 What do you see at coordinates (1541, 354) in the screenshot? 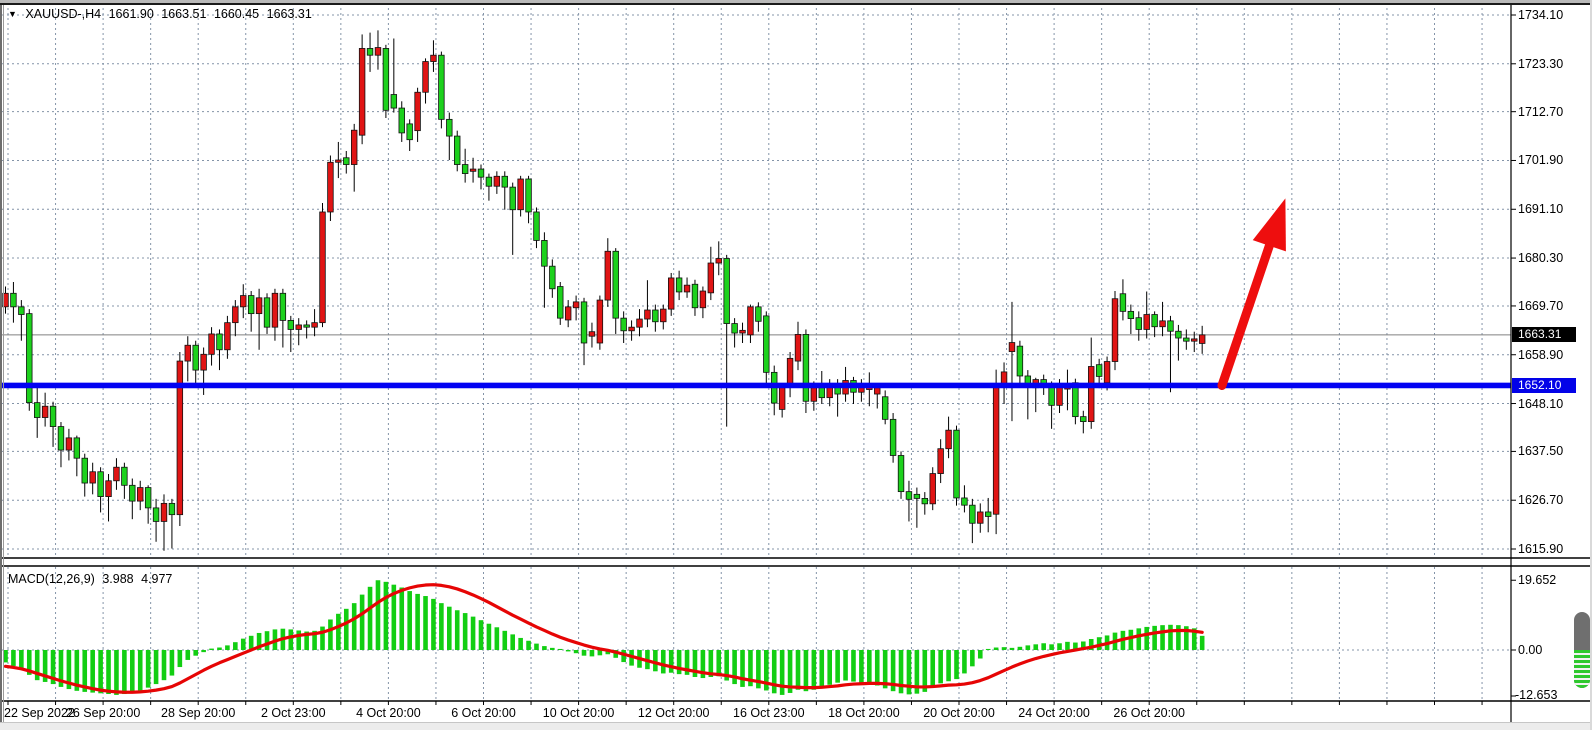
I see `price-axis-label: 1658.90` at bounding box center [1541, 354].